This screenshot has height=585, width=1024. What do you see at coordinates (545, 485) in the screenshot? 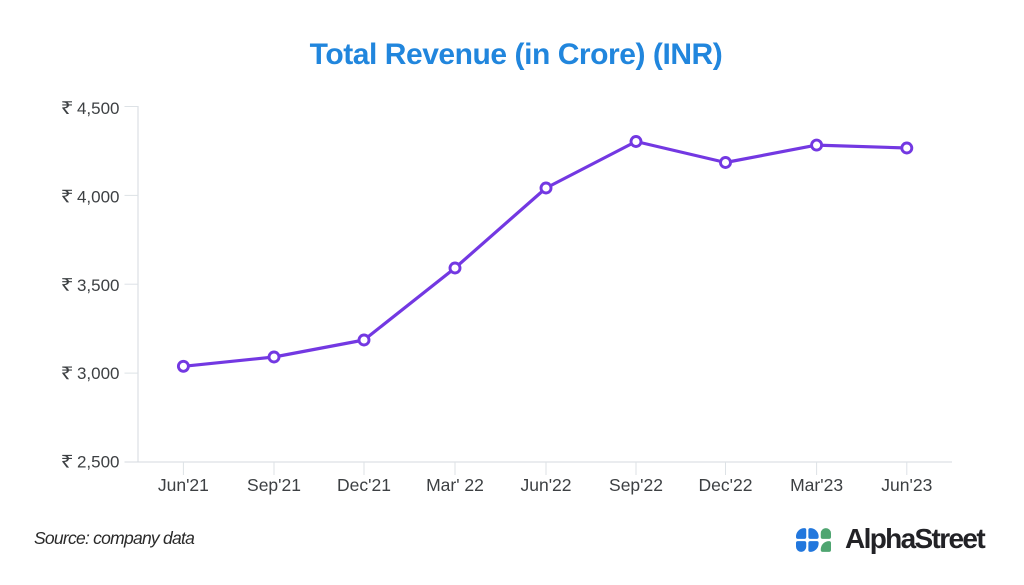
I see `svg-text: Jun'22` at bounding box center [545, 485].